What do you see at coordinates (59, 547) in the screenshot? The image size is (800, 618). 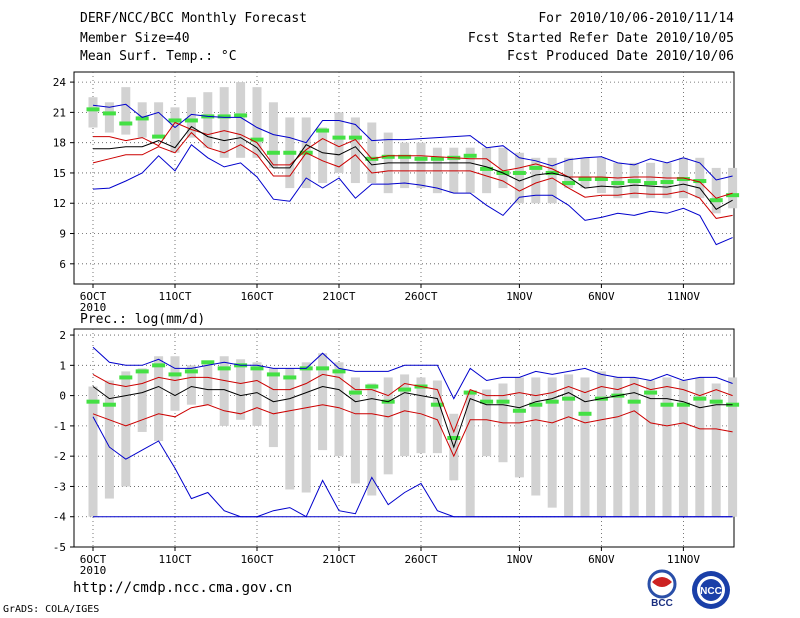 I see `y-tick-label: -5` at bounding box center [59, 547].